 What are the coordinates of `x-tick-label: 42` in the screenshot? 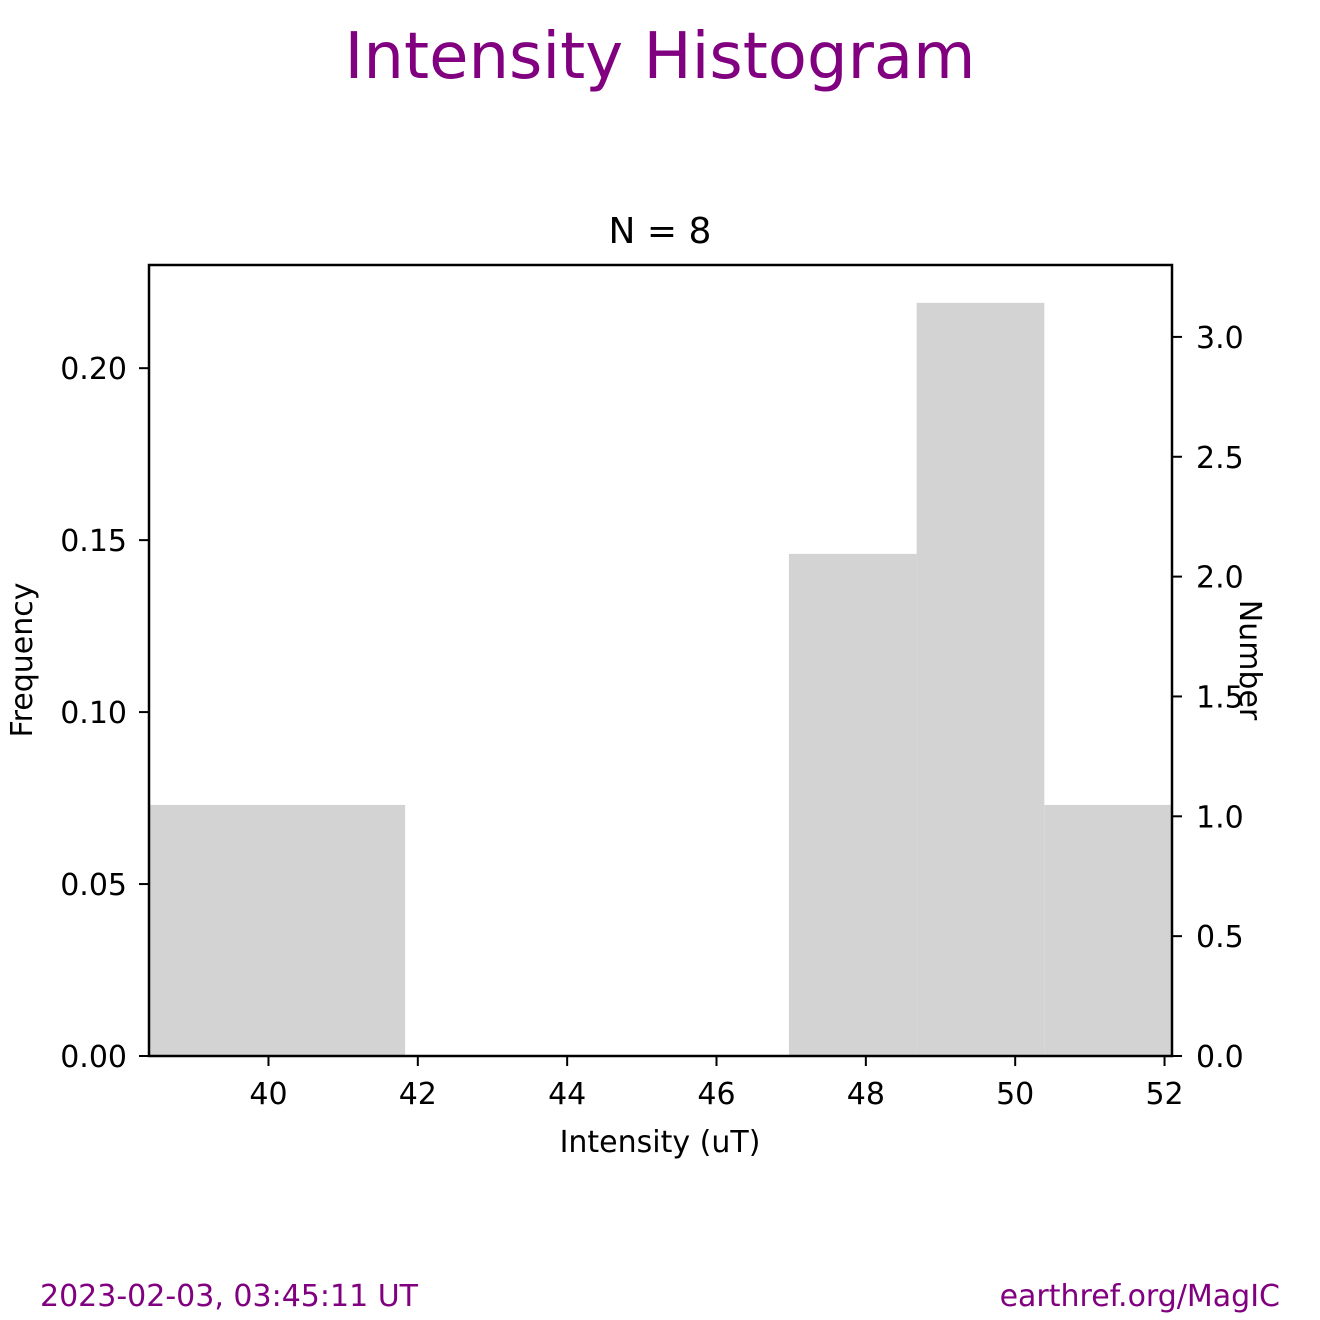 It's located at (418, 1094).